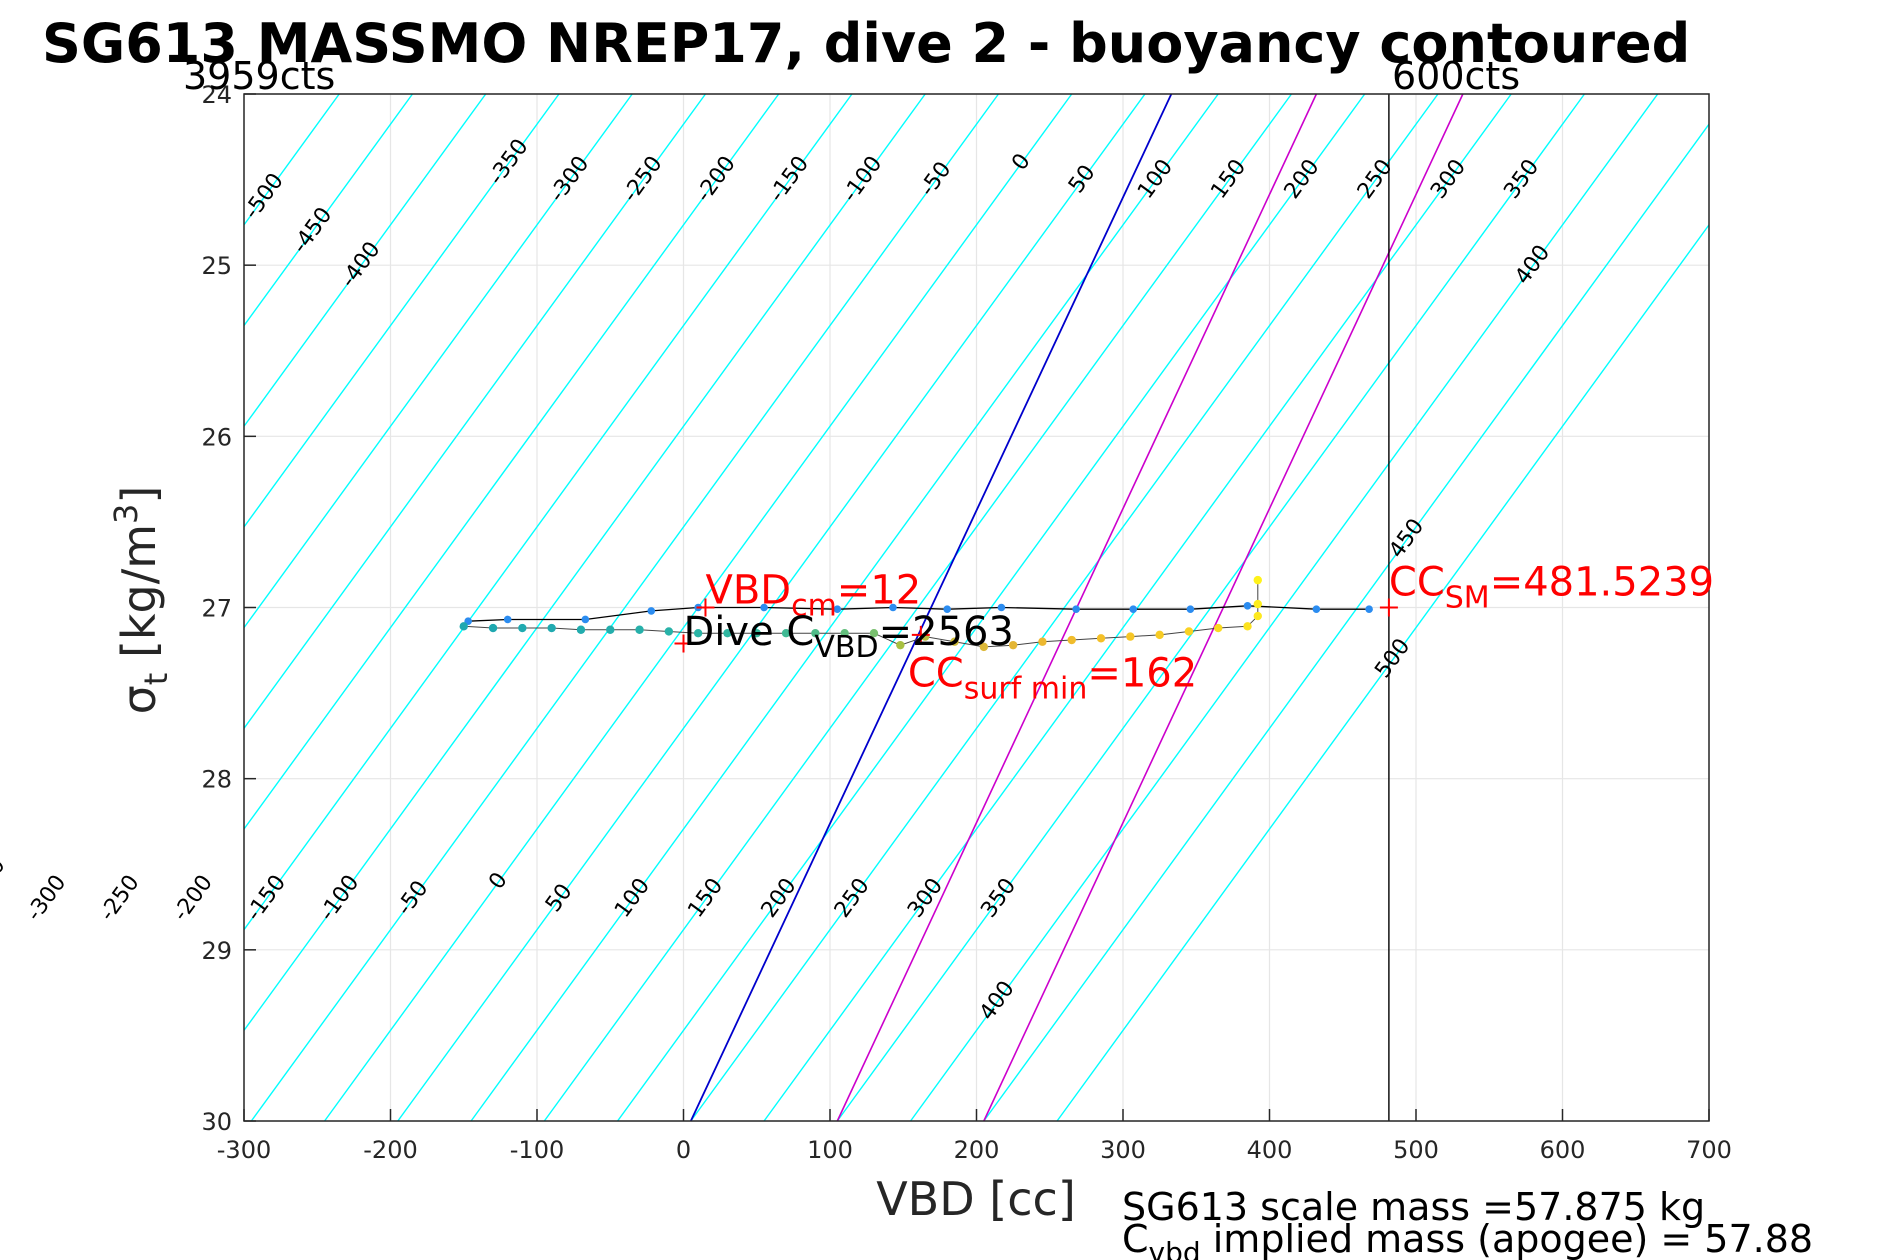 The height and width of the screenshot is (1260, 1890). Describe the element at coordinates (1270, 1150) in the screenshot. I see `x-tick-label: 400` at that location.